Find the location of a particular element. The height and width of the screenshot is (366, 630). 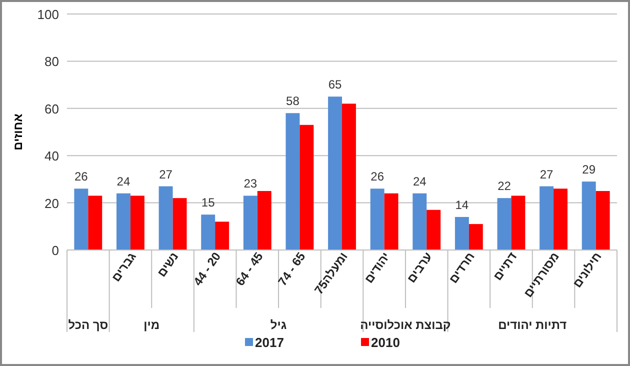

y-tick-label: 100 is located at coordinates (48, 14).